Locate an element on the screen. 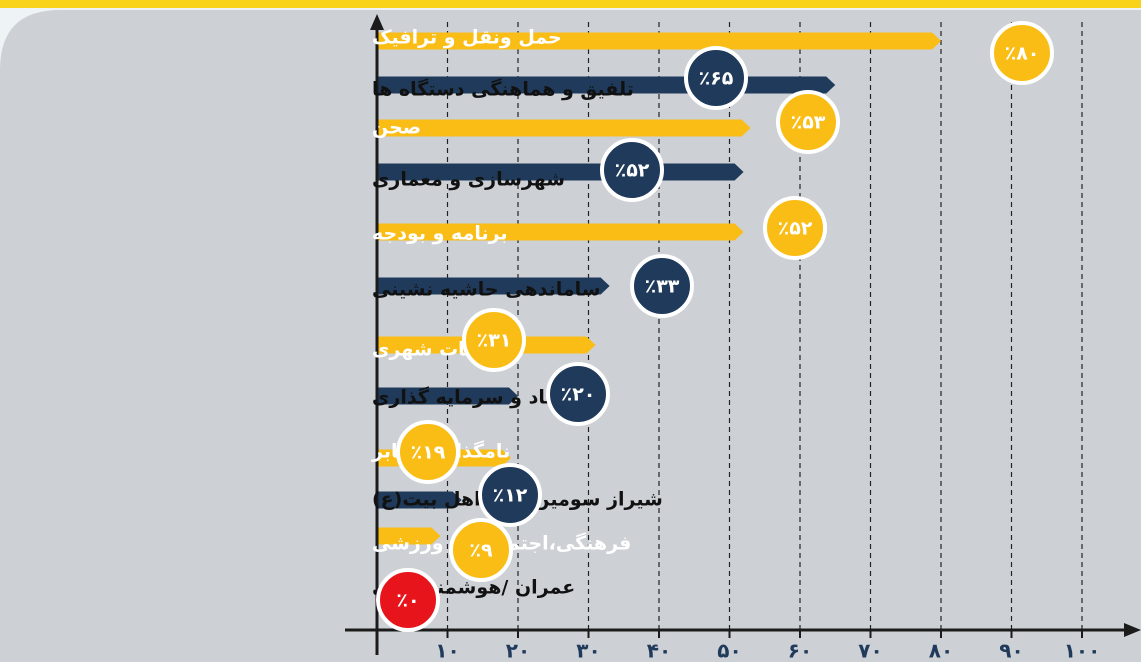  x-tick-label: ۹۰ is located at coordinates (1011, 650).